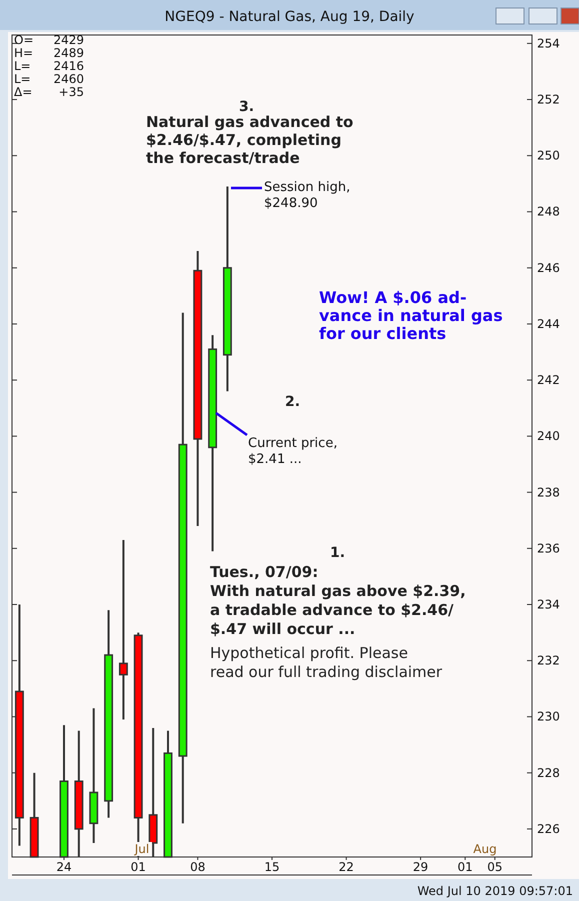 The width and height of the screenshot is (579, 901). What do you see at coordinates (548, 717) in the screenshot?
I see `y-tick-label: 230` at bounding box center [548, 717].